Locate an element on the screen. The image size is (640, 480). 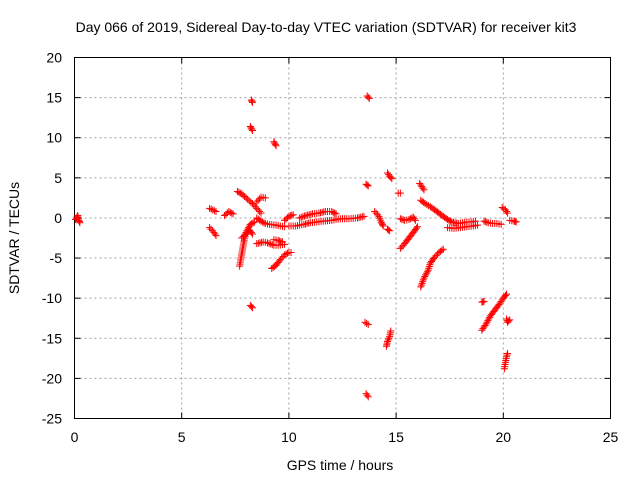
x-axis-title: GPS time / hours is located at coordinates (340, 465).